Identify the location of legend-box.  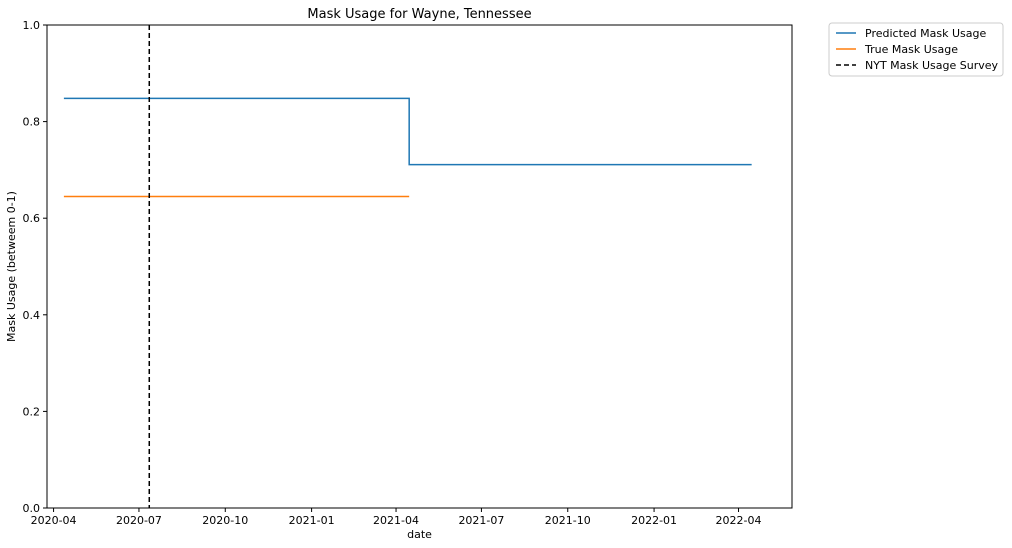
(916, 49).